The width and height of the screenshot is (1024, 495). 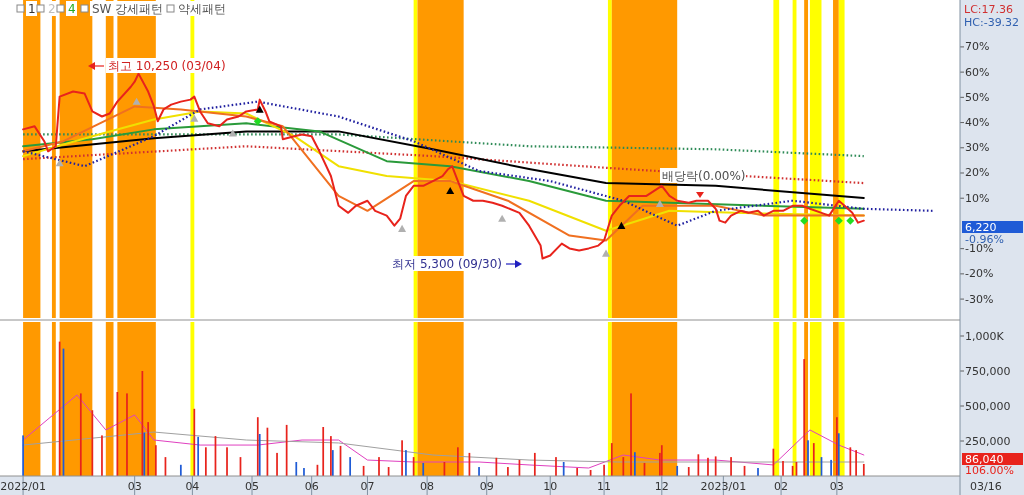 What do you see at coordinates (52, 9) in the screenshot?
I see `annotation: 2` at bounding box center [52, 9].